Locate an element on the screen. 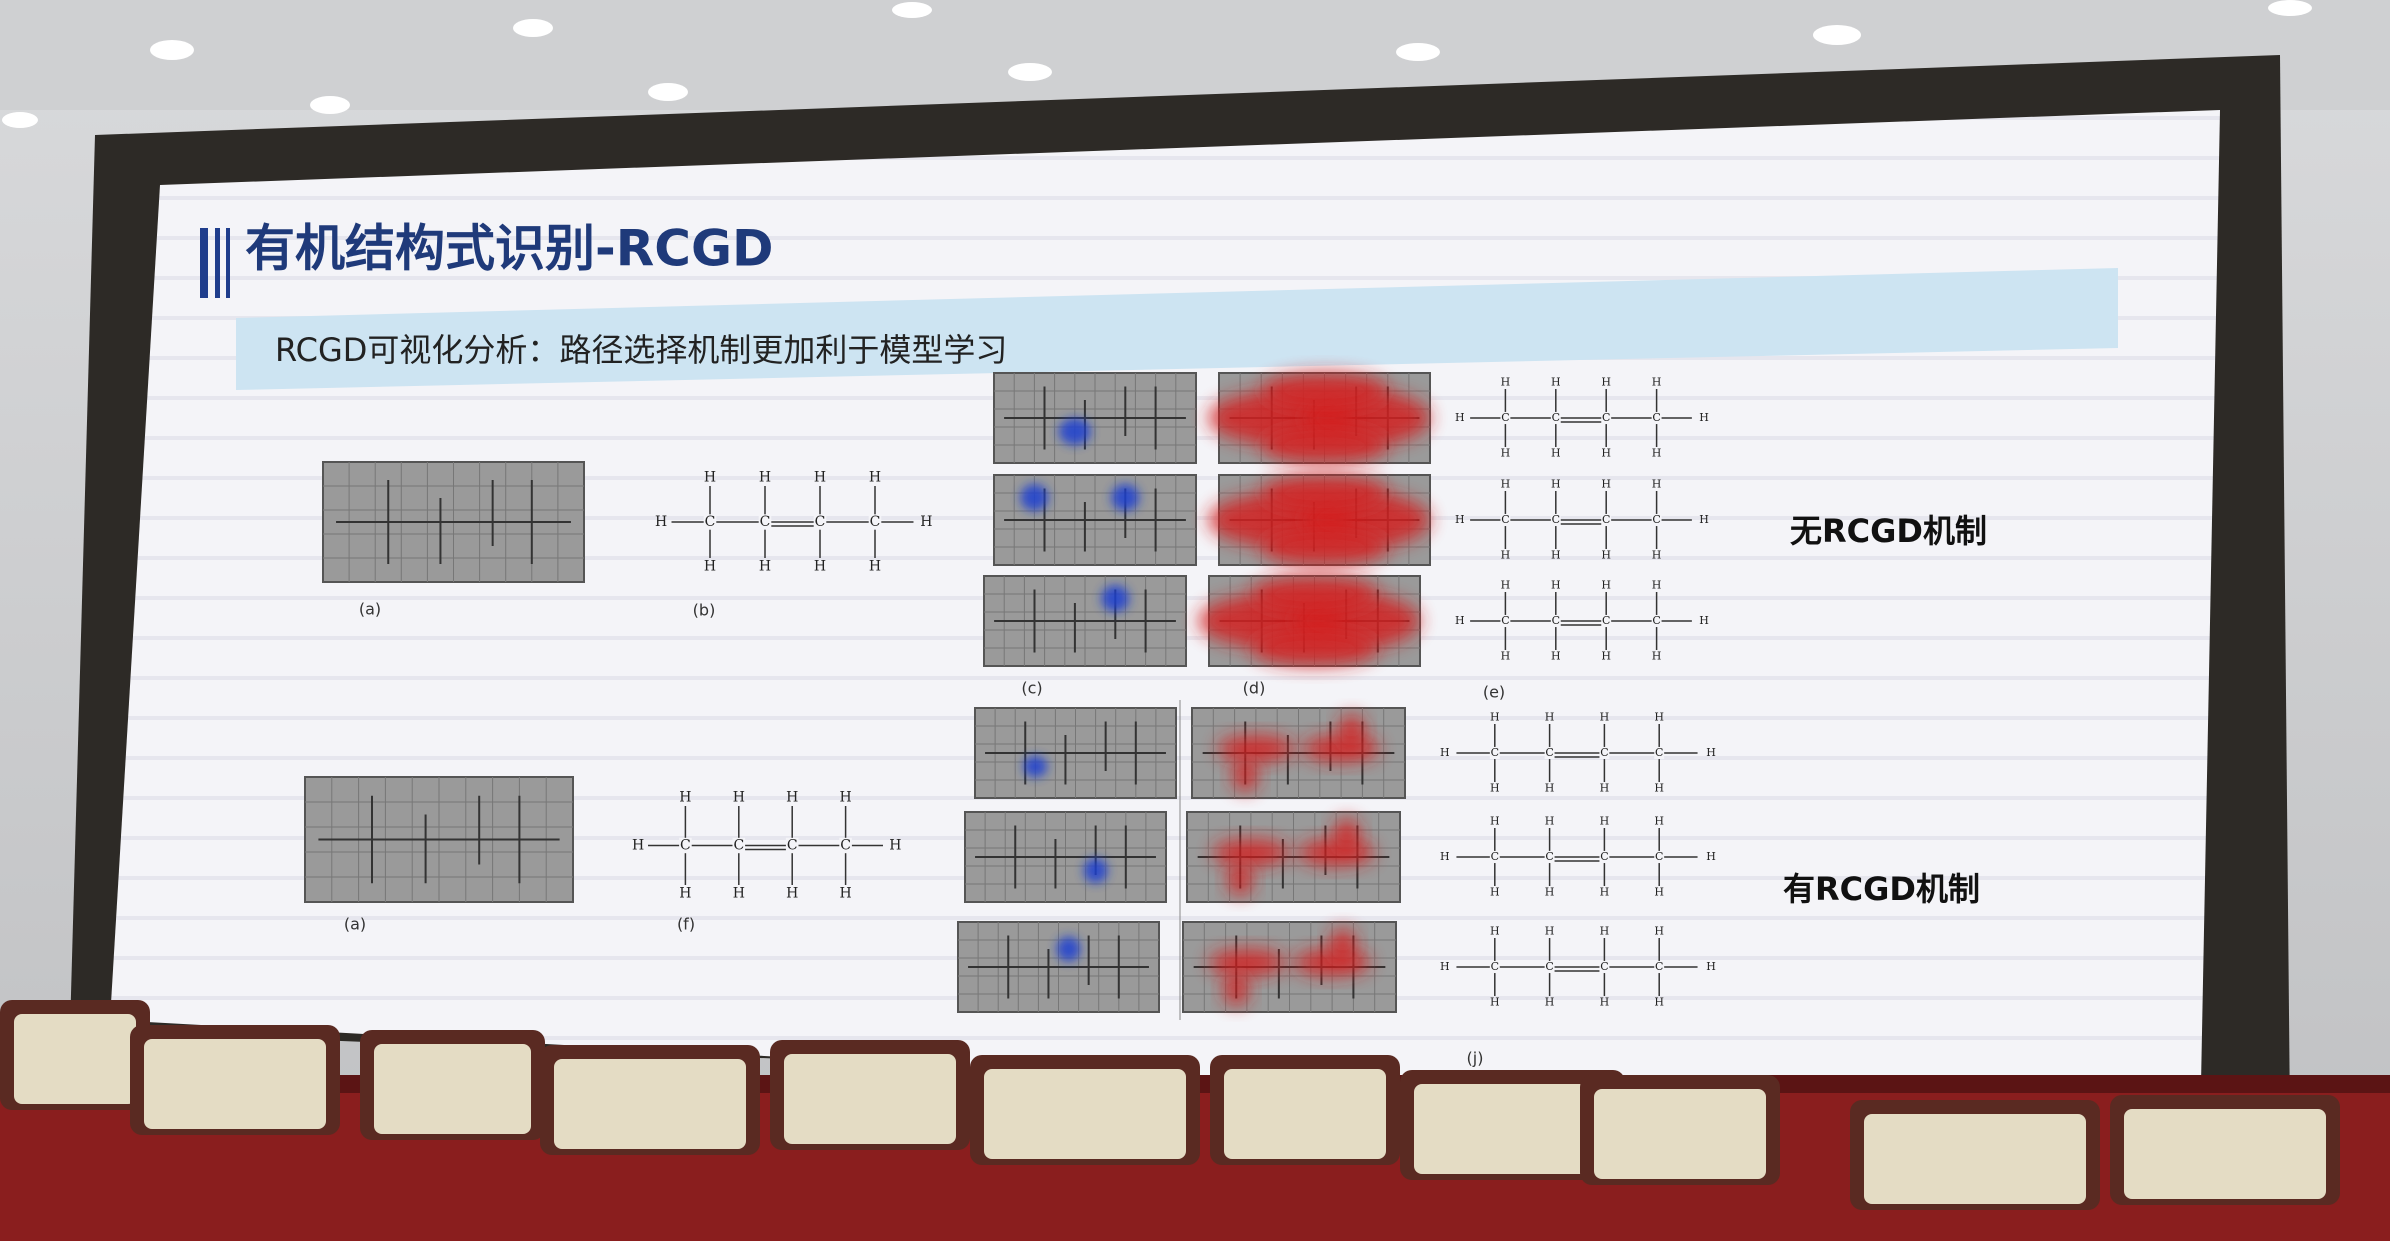  panel-label: (b) is located at coordinates (704, 610).